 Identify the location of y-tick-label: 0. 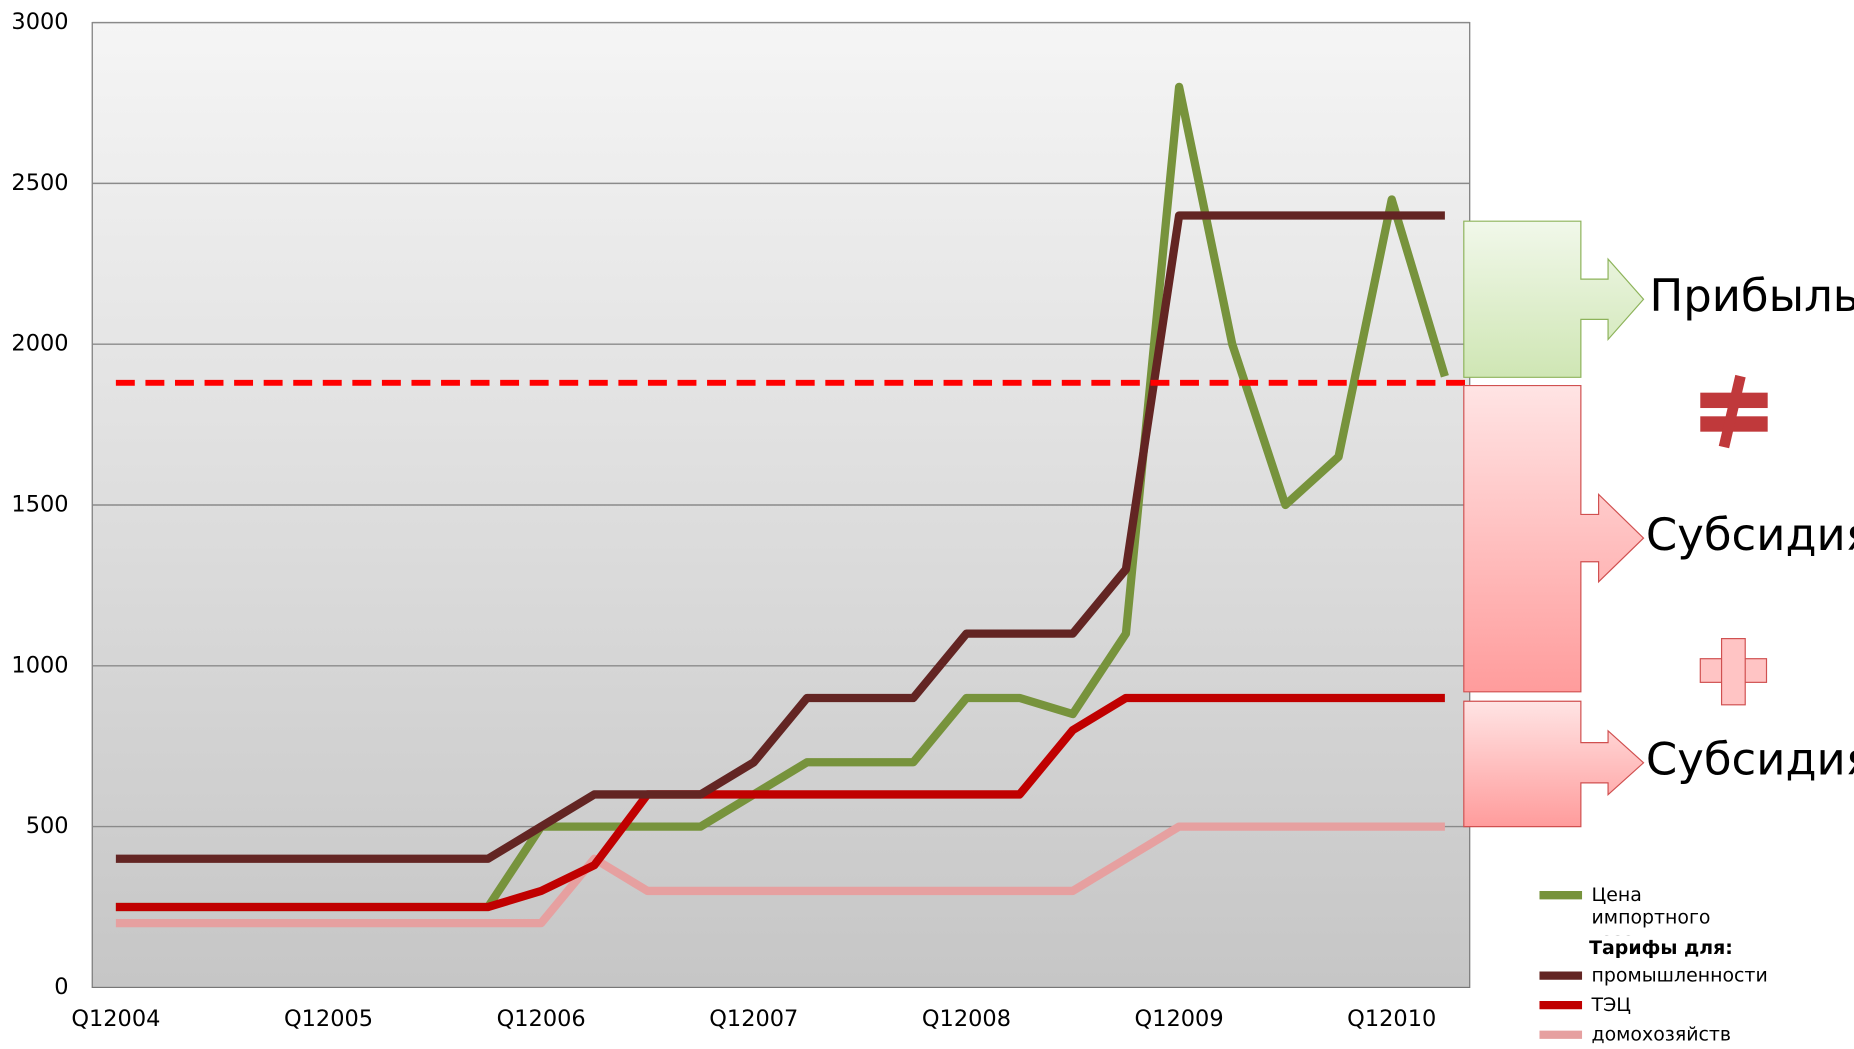
(61, 987).